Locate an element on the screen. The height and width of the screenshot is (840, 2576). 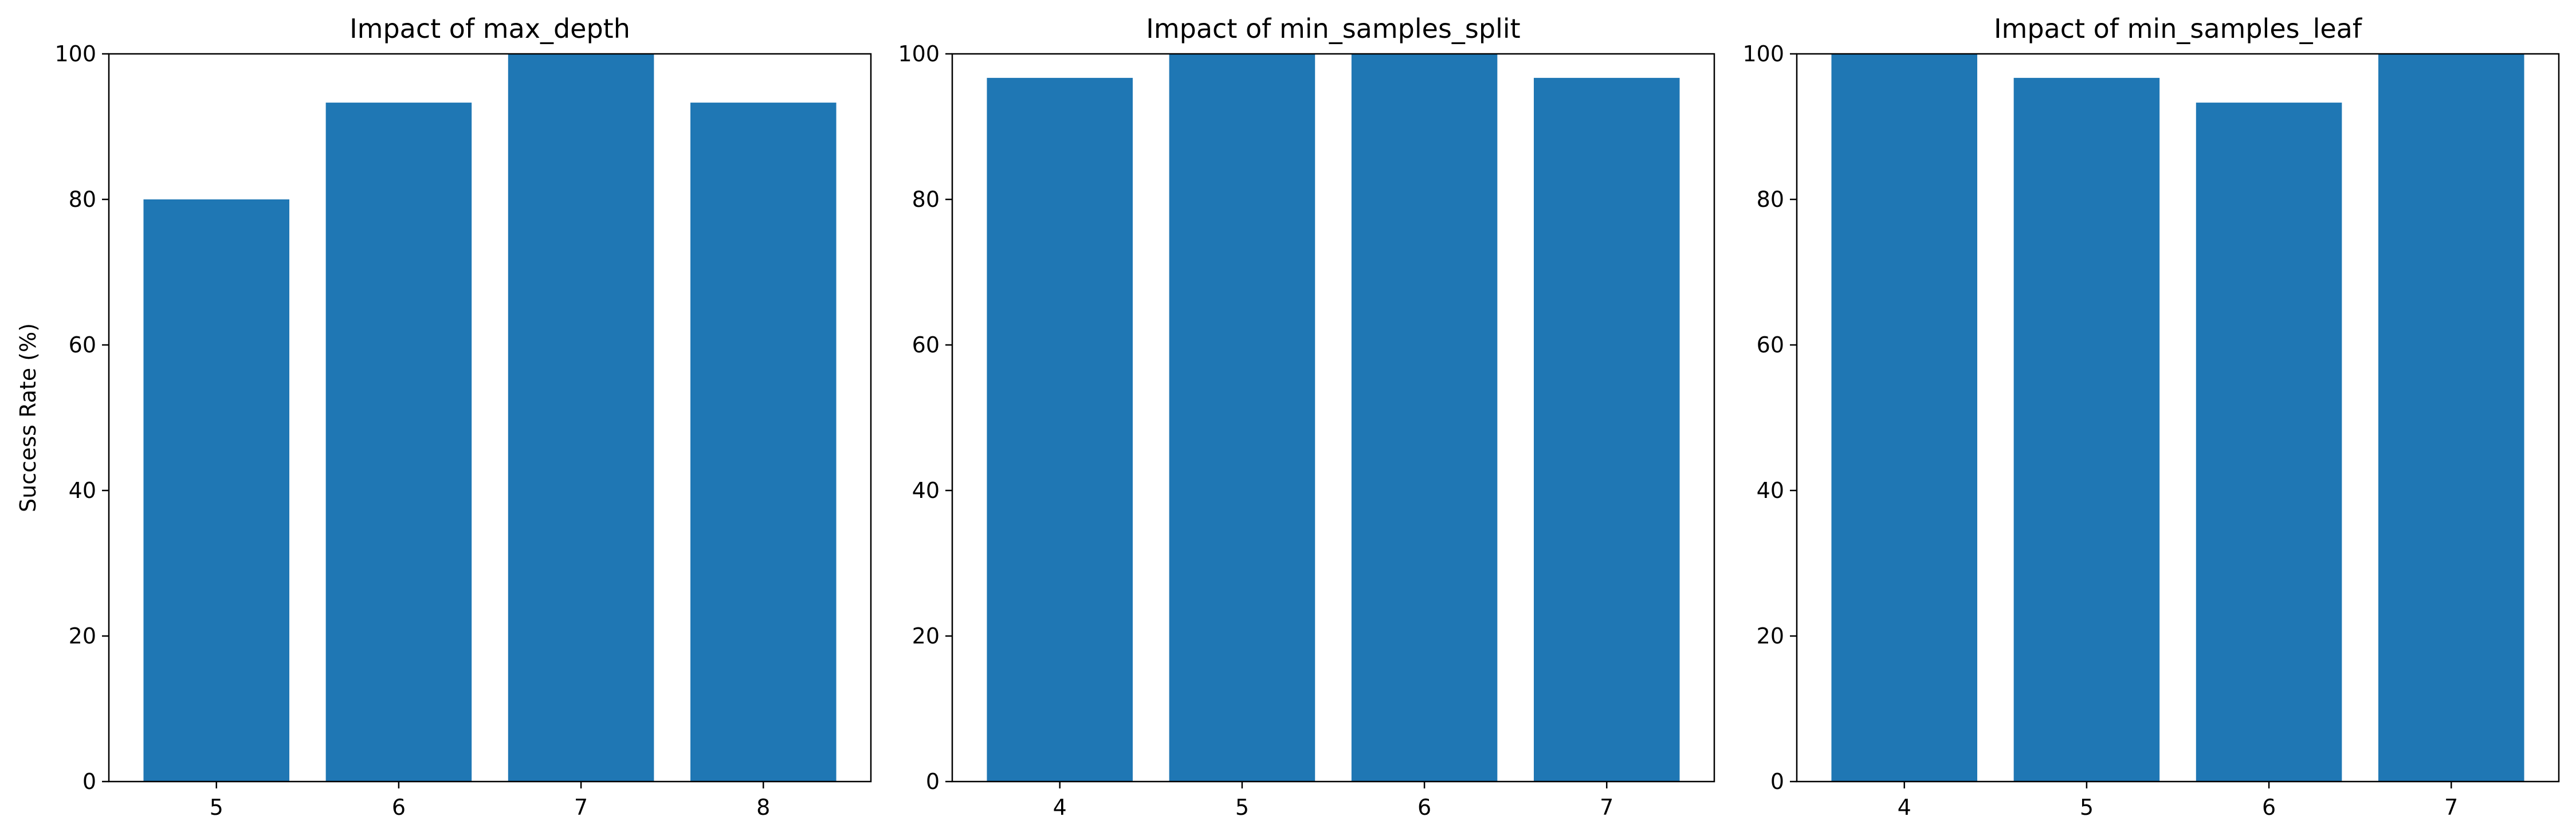
chart-title: Impact of min_samples_split is located at coordinates (1333, 28).